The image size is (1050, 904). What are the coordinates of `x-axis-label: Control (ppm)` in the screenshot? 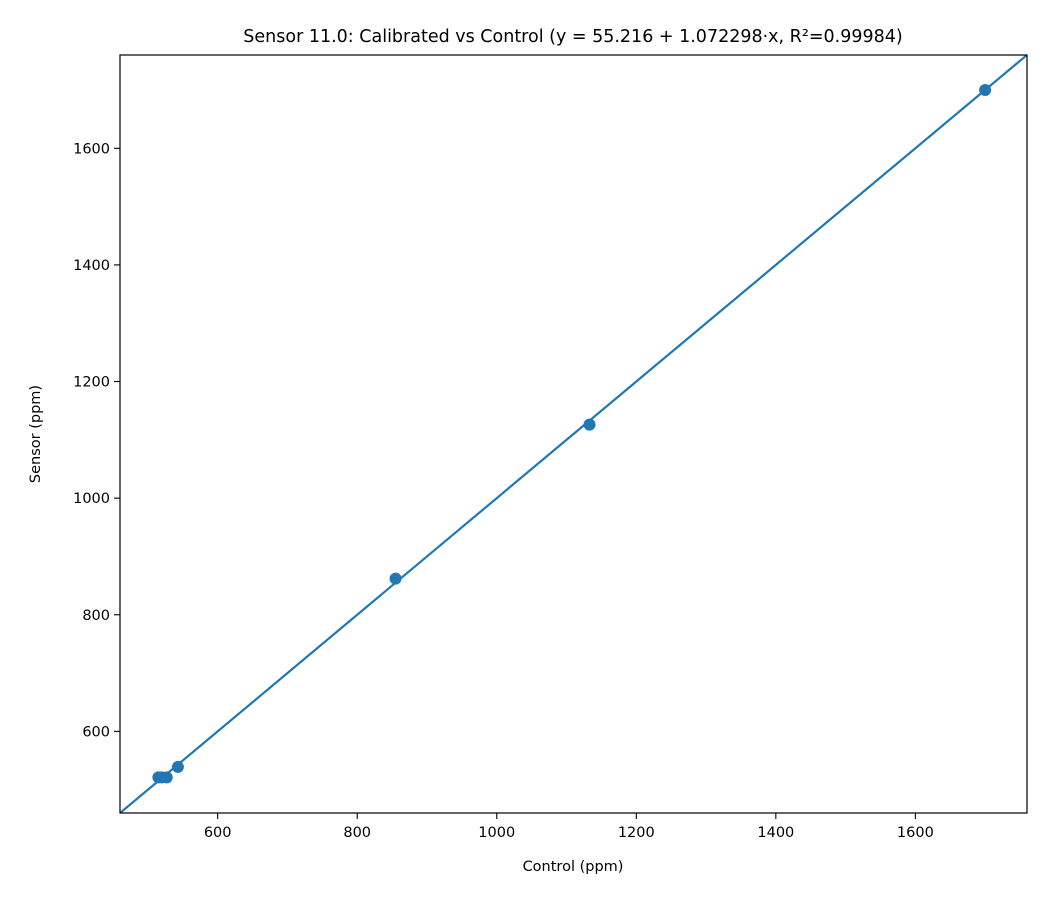 It's located at (573, 867).